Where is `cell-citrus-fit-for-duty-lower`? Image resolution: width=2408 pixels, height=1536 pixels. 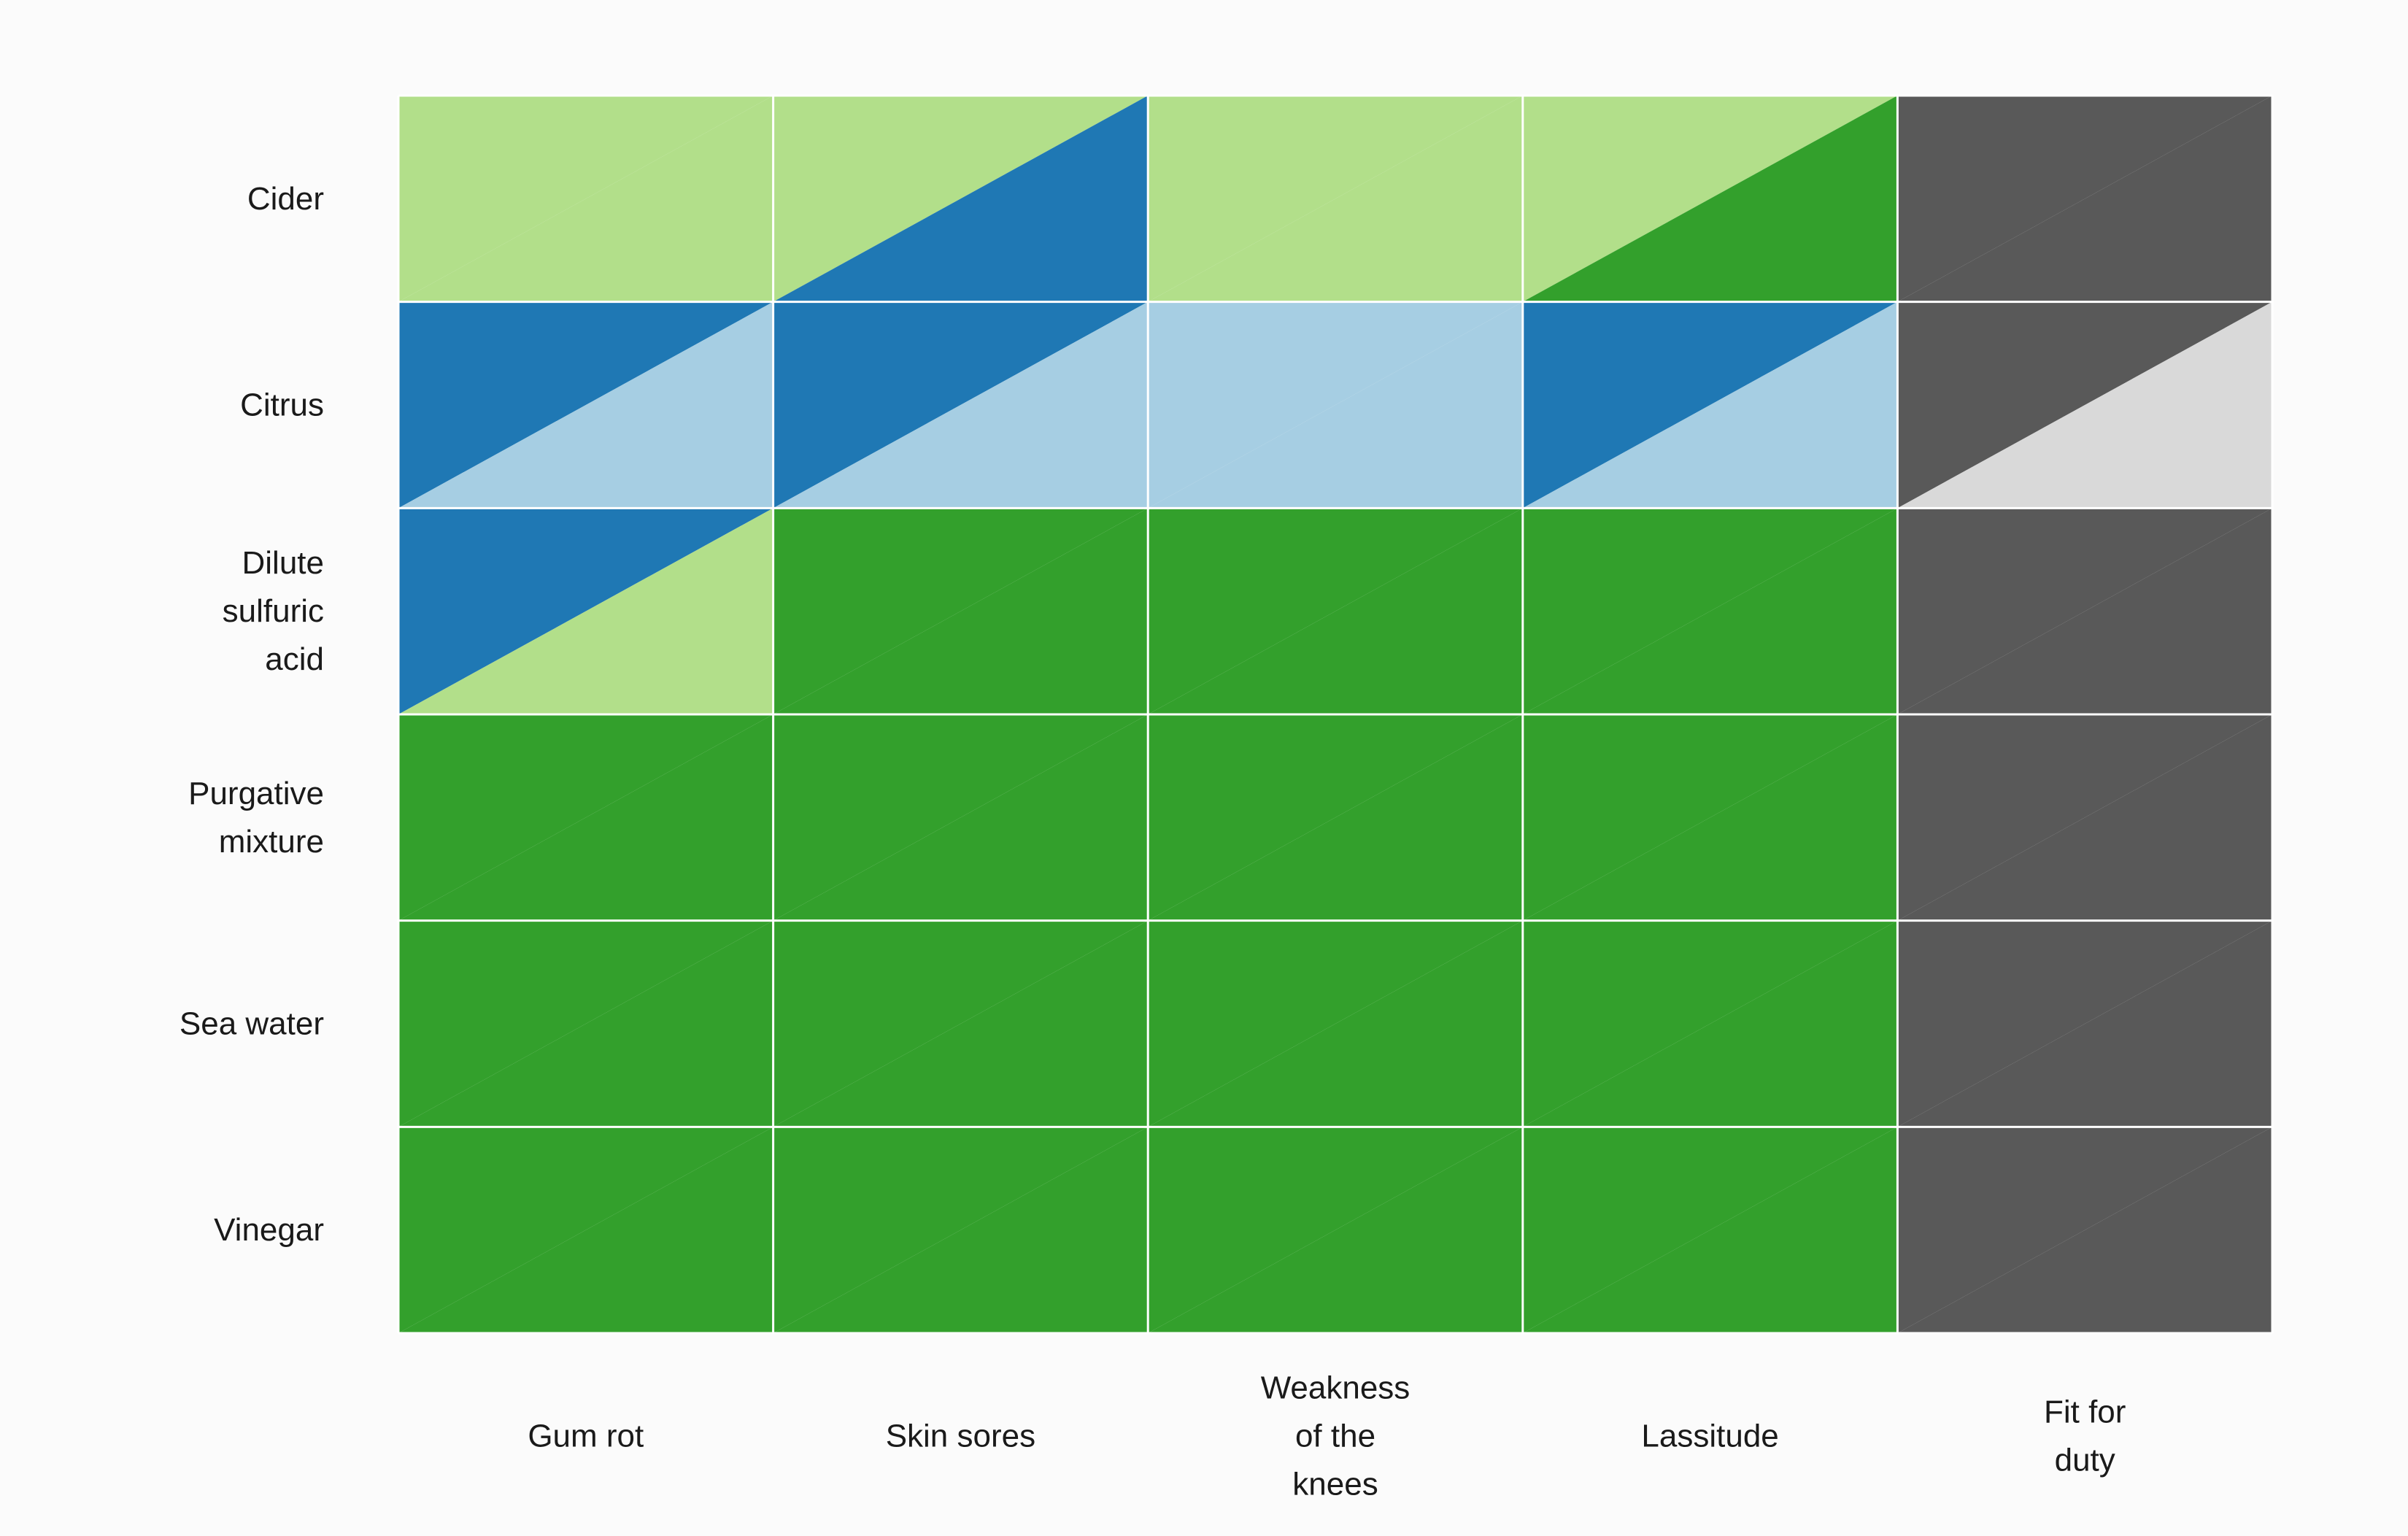
cell-citrus-fit-for-duty-lower is located at coordinates (2084, 405).